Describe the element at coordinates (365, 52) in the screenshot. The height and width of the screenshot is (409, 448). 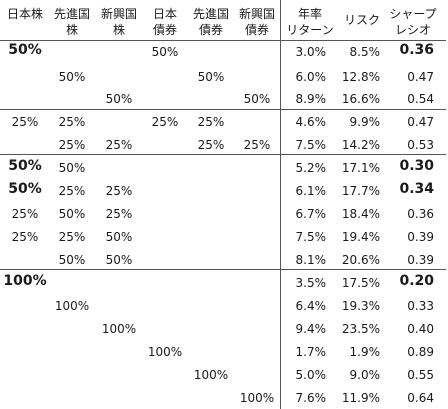
I see `risk-cell: 8.5%` at that location.